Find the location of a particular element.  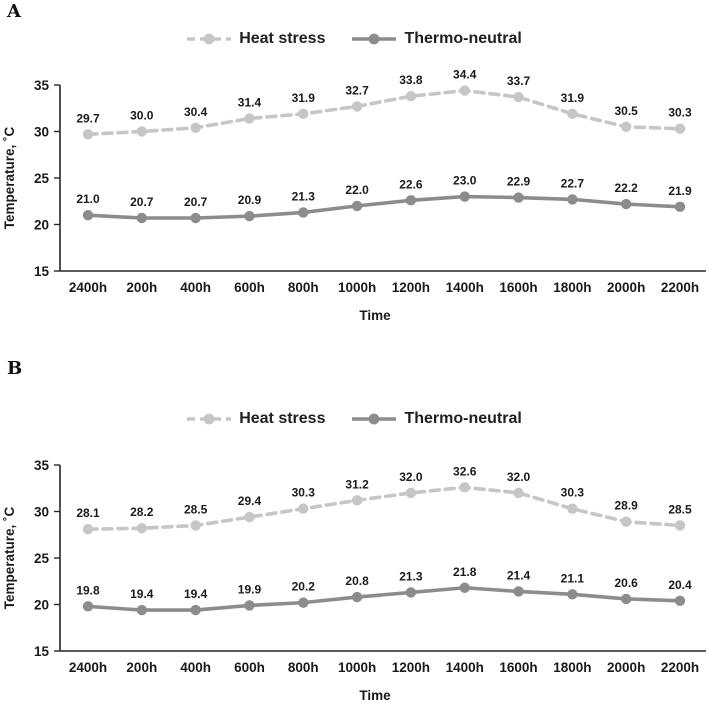

y-tick-label: 25 is located at coordinates (42, 178).